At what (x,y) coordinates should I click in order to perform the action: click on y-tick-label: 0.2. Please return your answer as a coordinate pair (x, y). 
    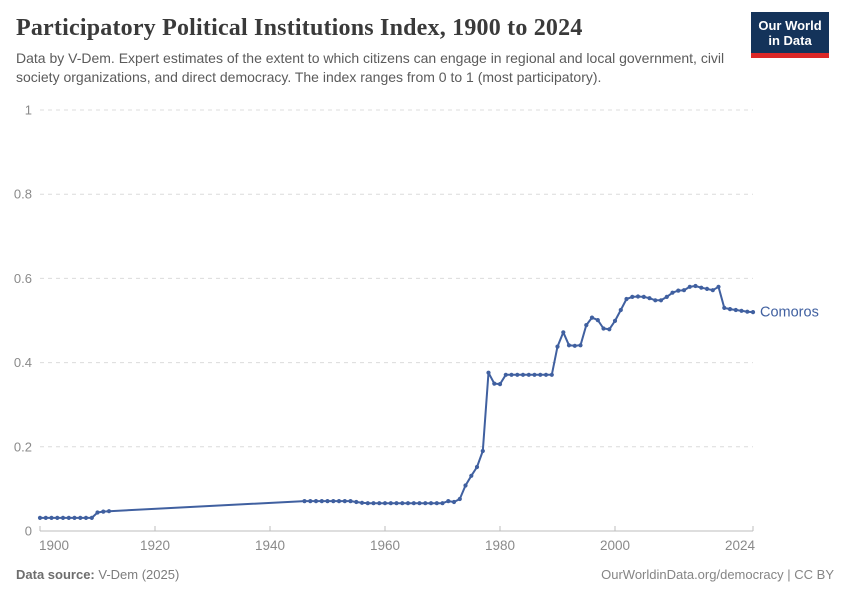
    Looking at the image, I should click on (23, 446).